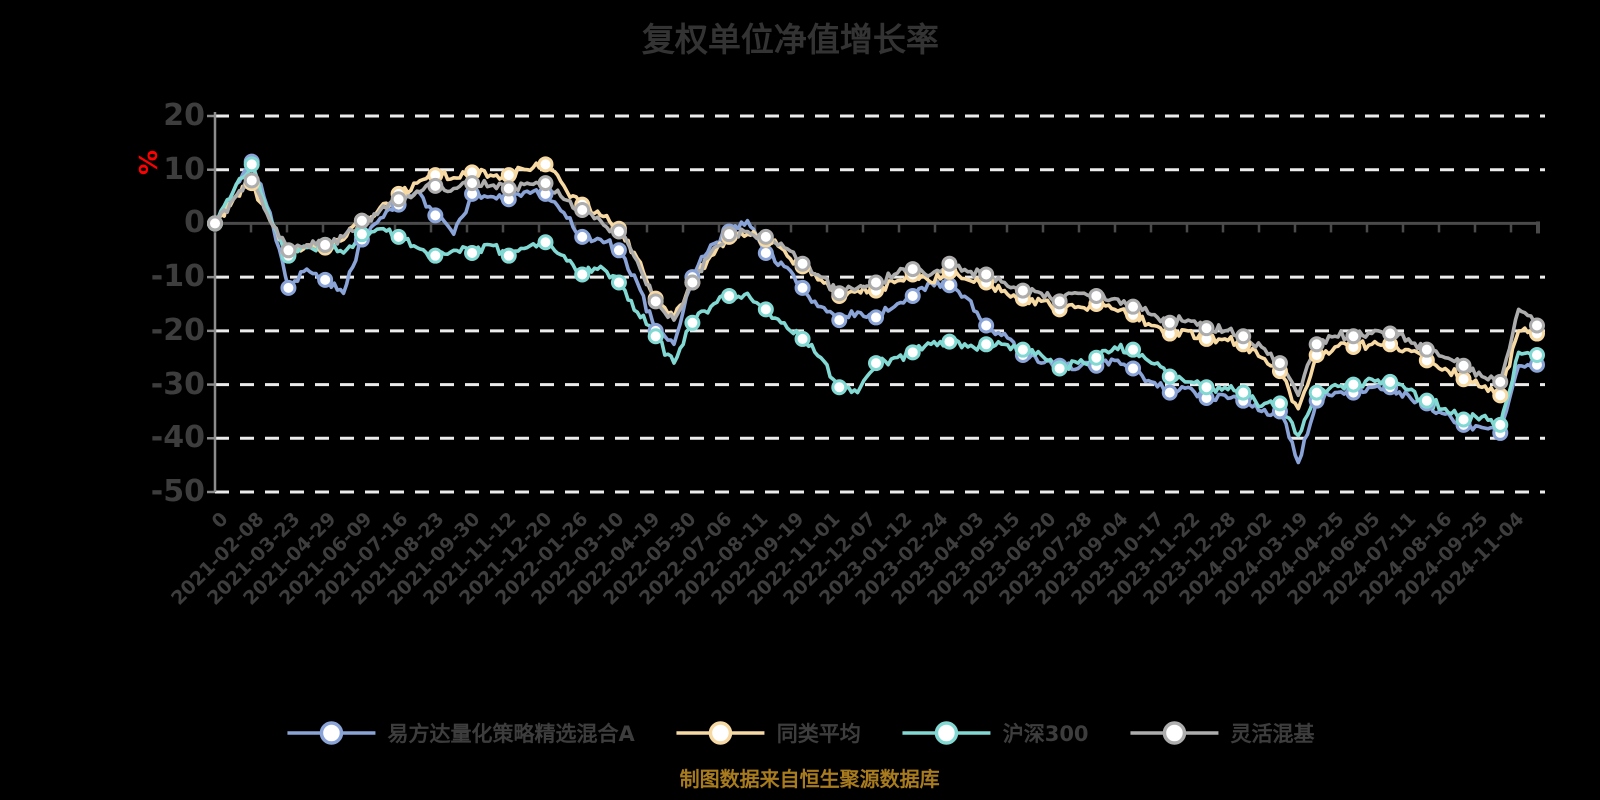  I want to click on y-tick-label: 0, so click(194, 223).